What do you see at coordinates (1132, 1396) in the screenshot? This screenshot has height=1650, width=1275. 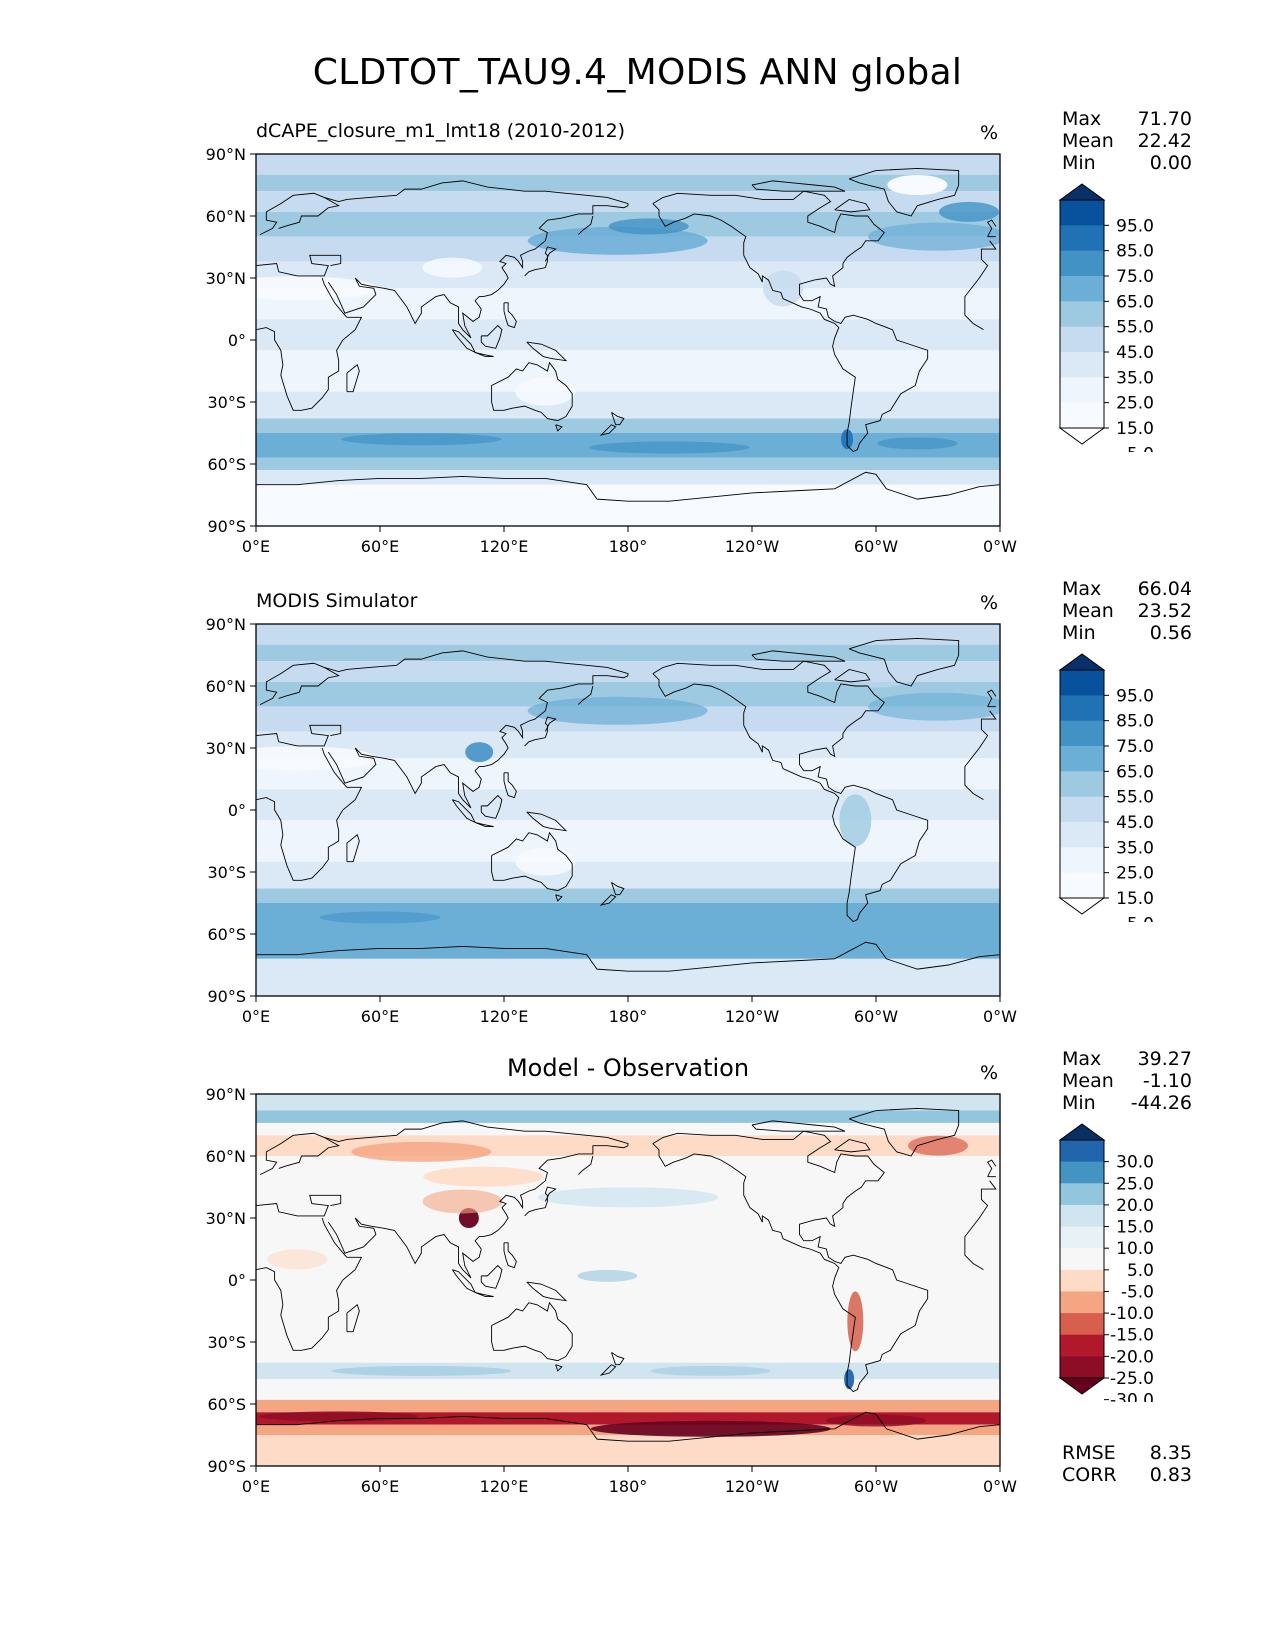 I see `colorbar-tick-label: -30.0` at bounding box center [1132, 1396].